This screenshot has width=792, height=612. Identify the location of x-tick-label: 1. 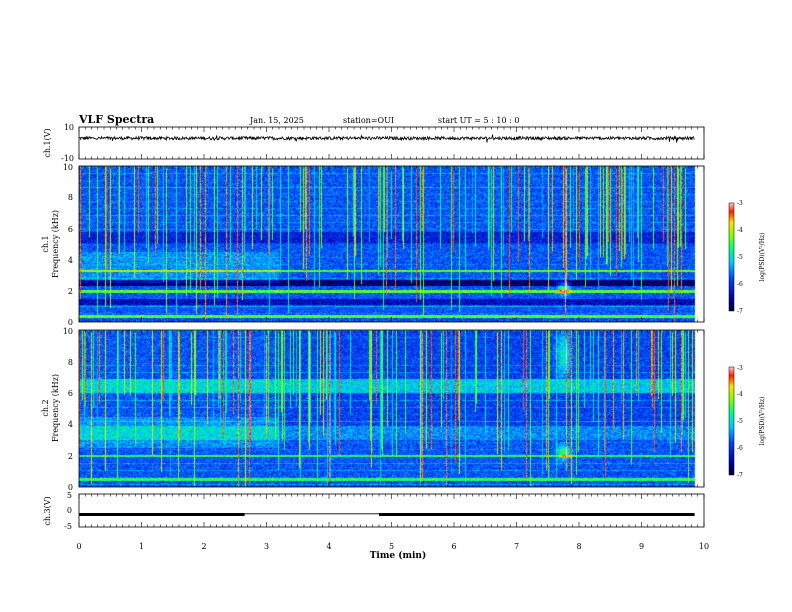
(141, 546).